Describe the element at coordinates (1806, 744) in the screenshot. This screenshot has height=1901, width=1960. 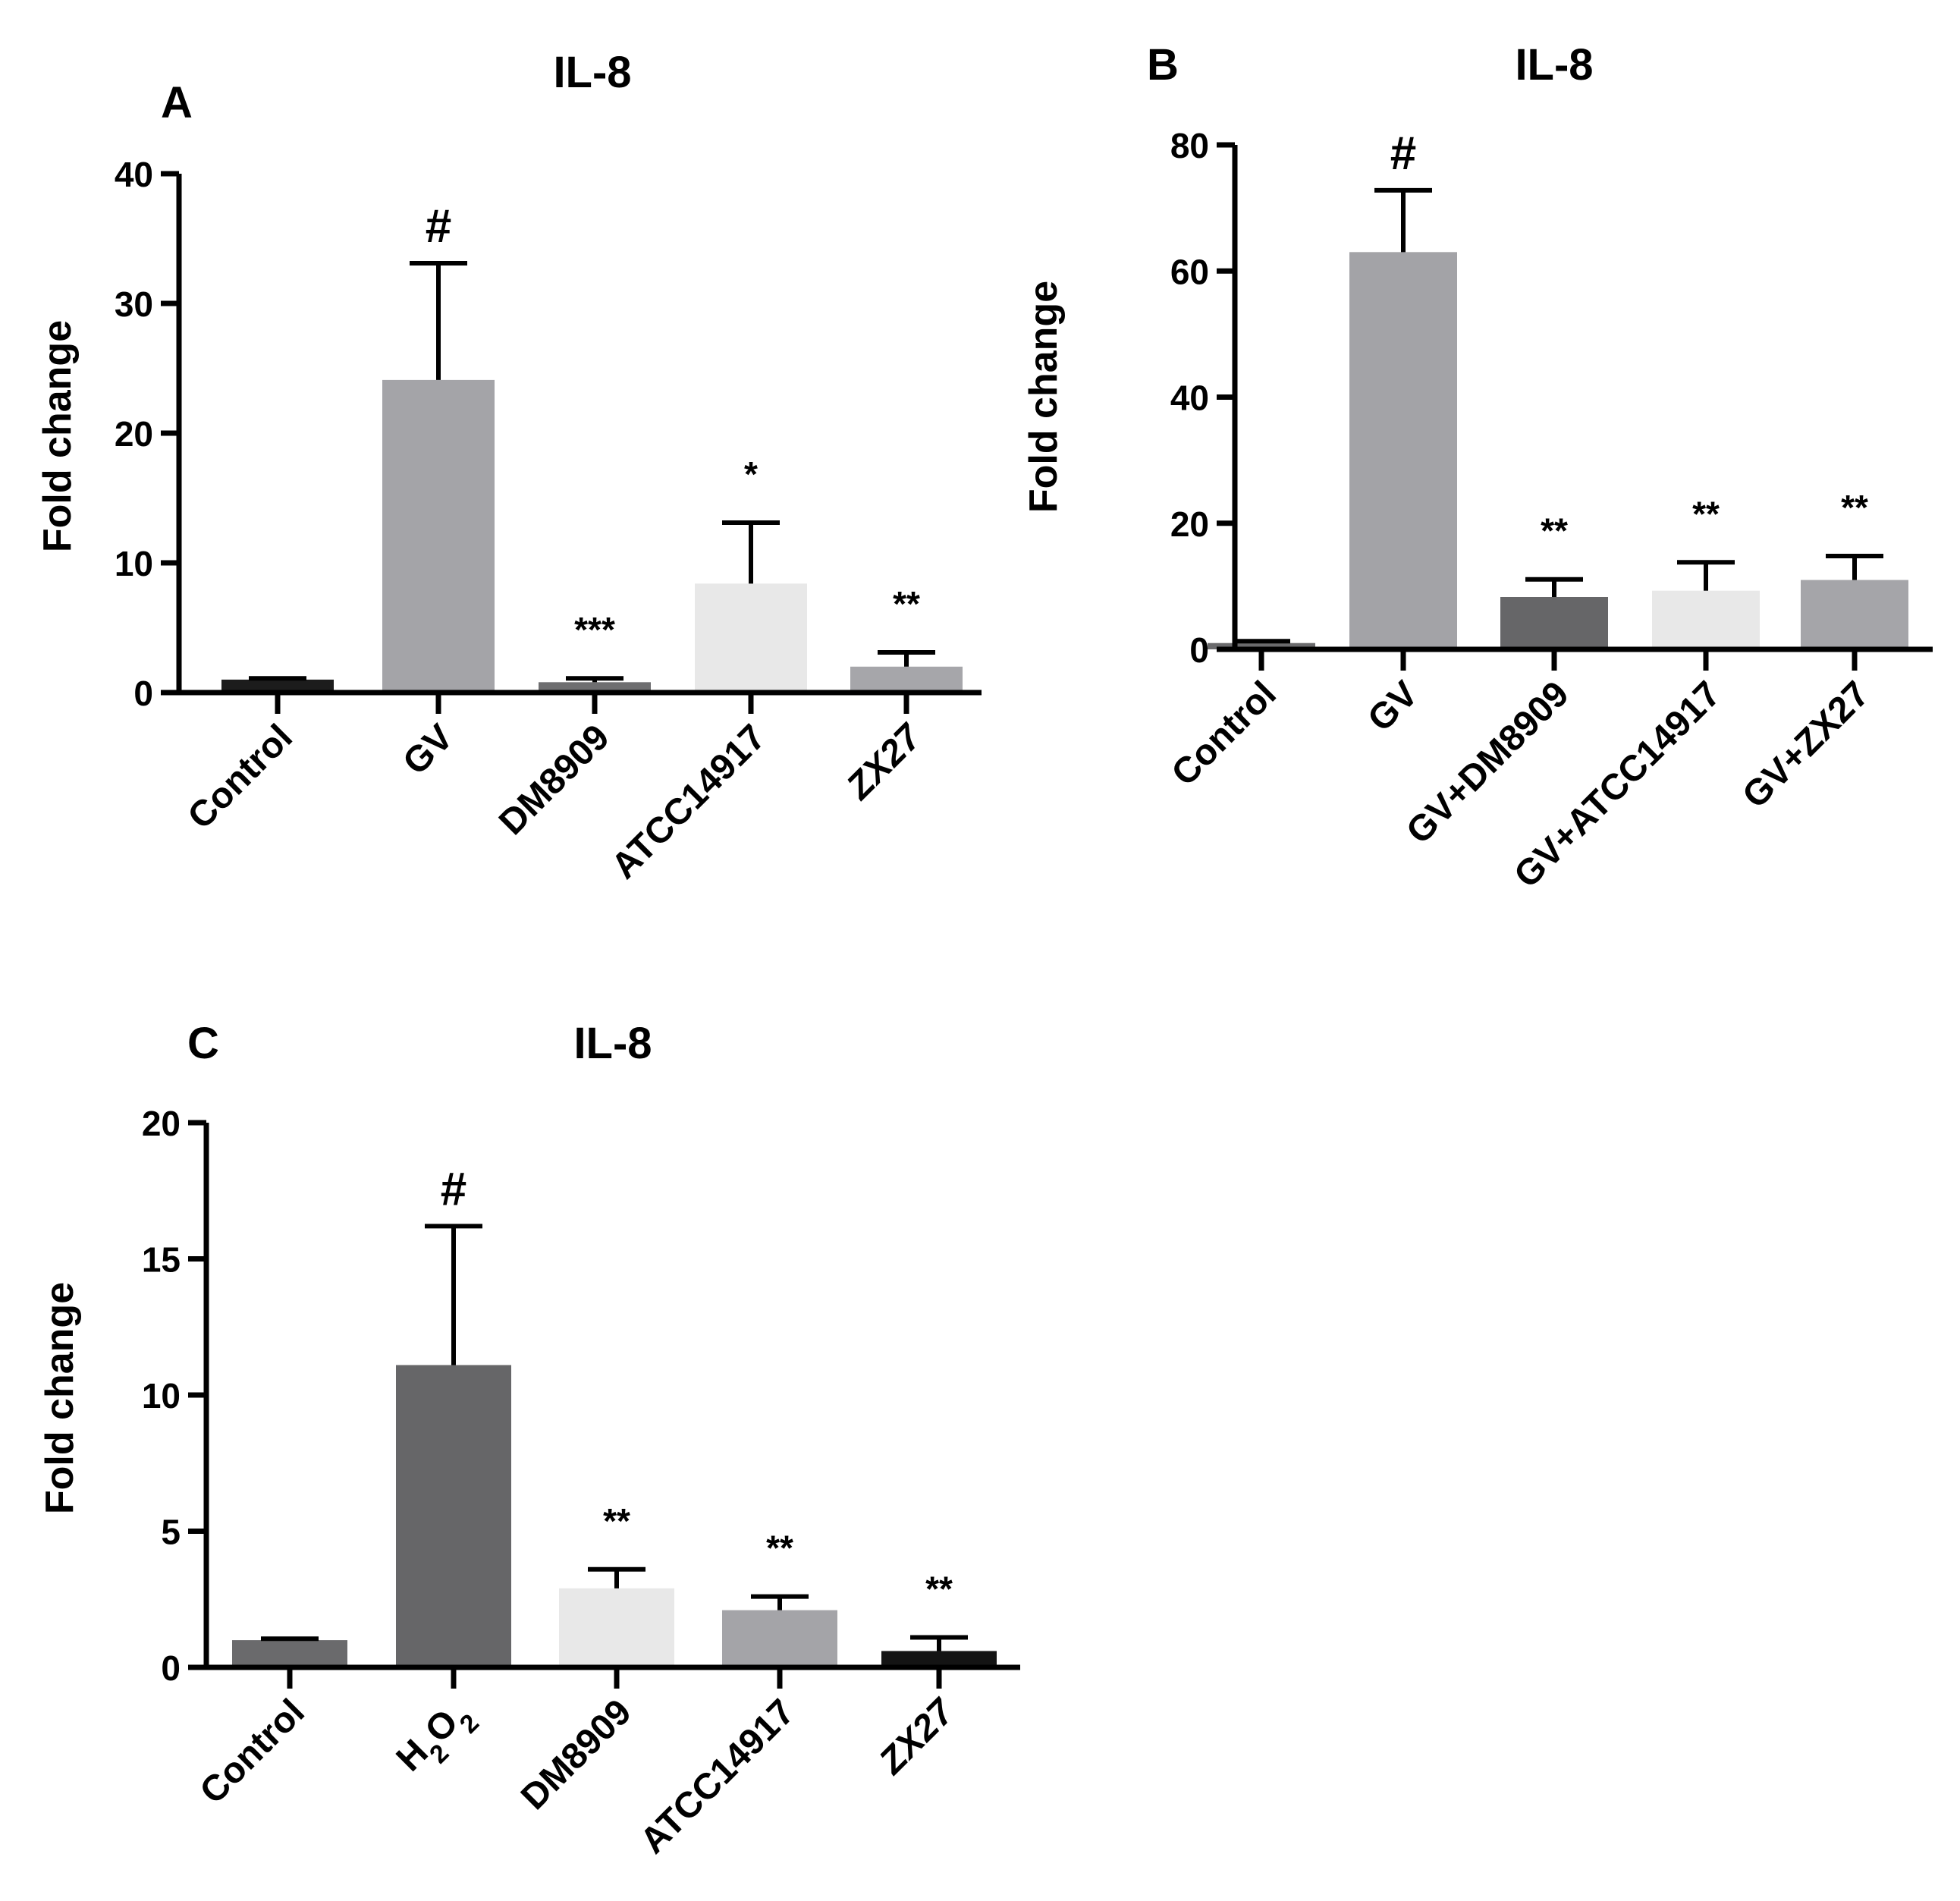
I see `x-tick-label: GV+ZX27` at that location.